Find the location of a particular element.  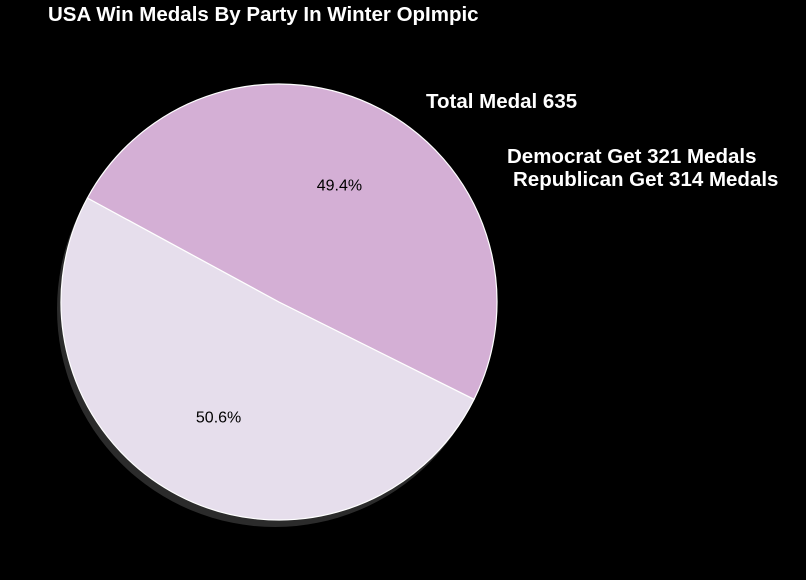

total-medal-label: Total Medal 635 is located at coordinates (502, 101).